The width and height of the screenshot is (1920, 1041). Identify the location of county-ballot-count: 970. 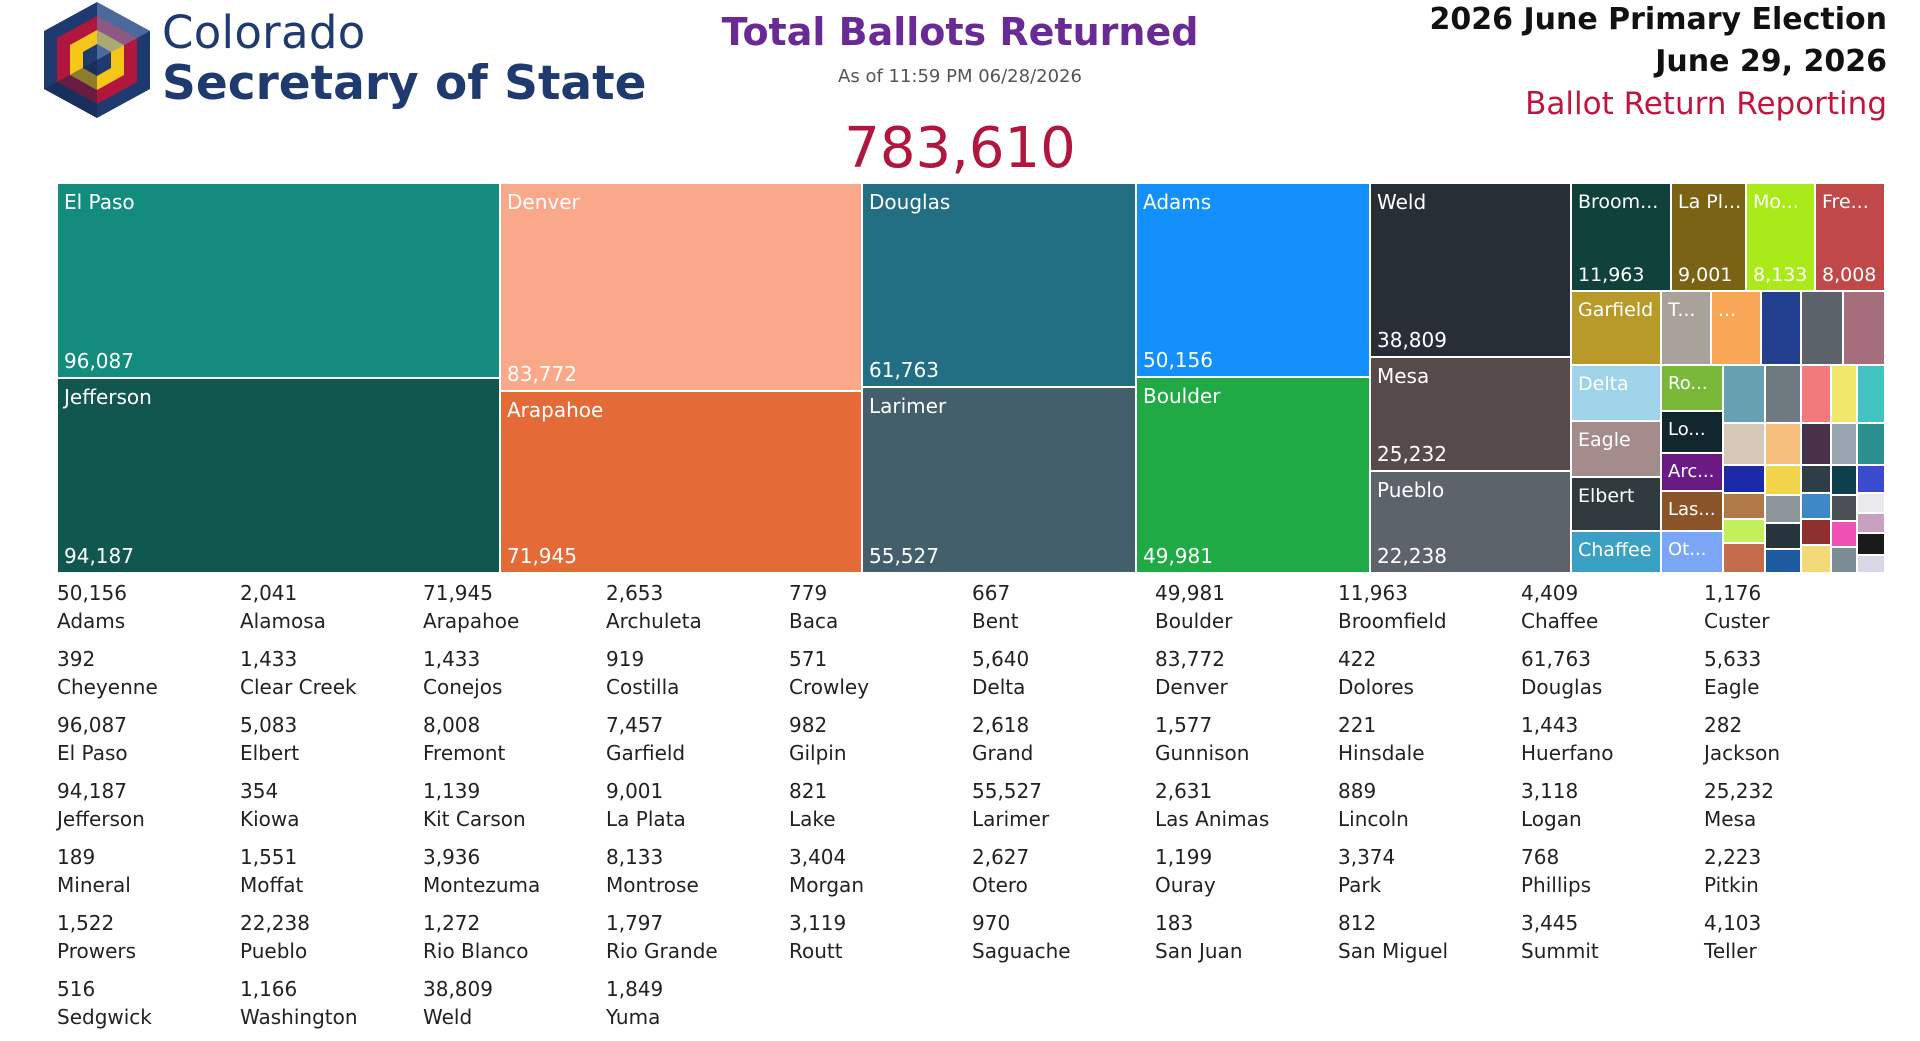
(991, 923).